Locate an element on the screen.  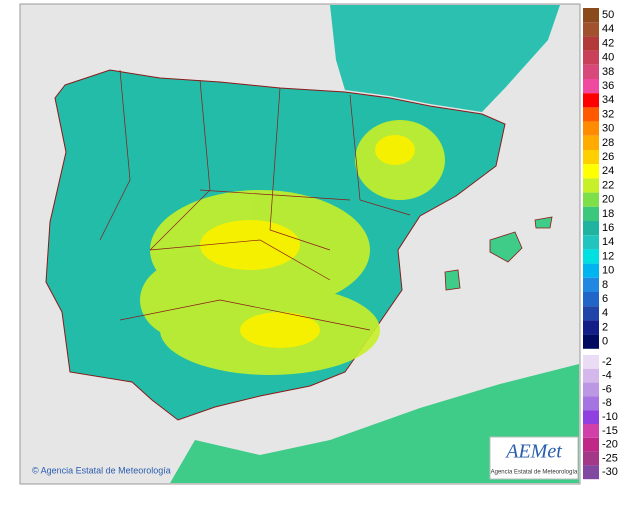
hot-areas is located at coordinates (307, 241).